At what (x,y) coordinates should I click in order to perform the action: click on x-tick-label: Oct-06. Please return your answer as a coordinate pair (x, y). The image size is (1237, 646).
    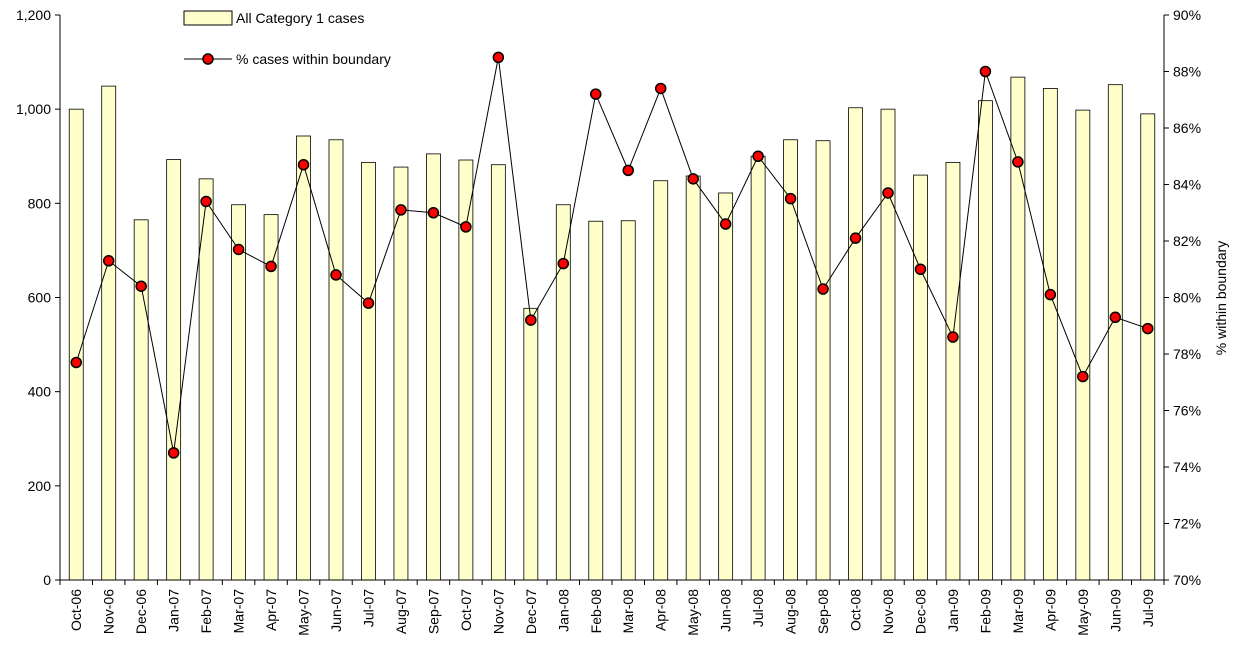
    Looking at the image, I should click on (76, 610).